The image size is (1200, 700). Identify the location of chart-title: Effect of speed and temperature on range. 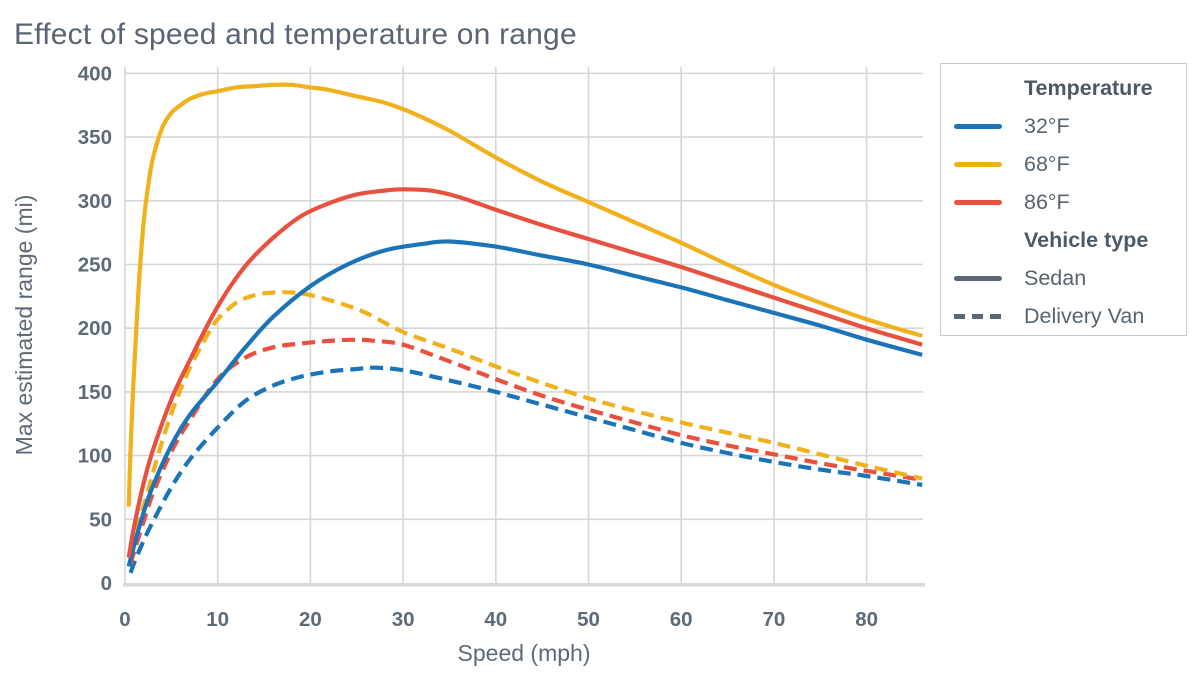
(295, 34).